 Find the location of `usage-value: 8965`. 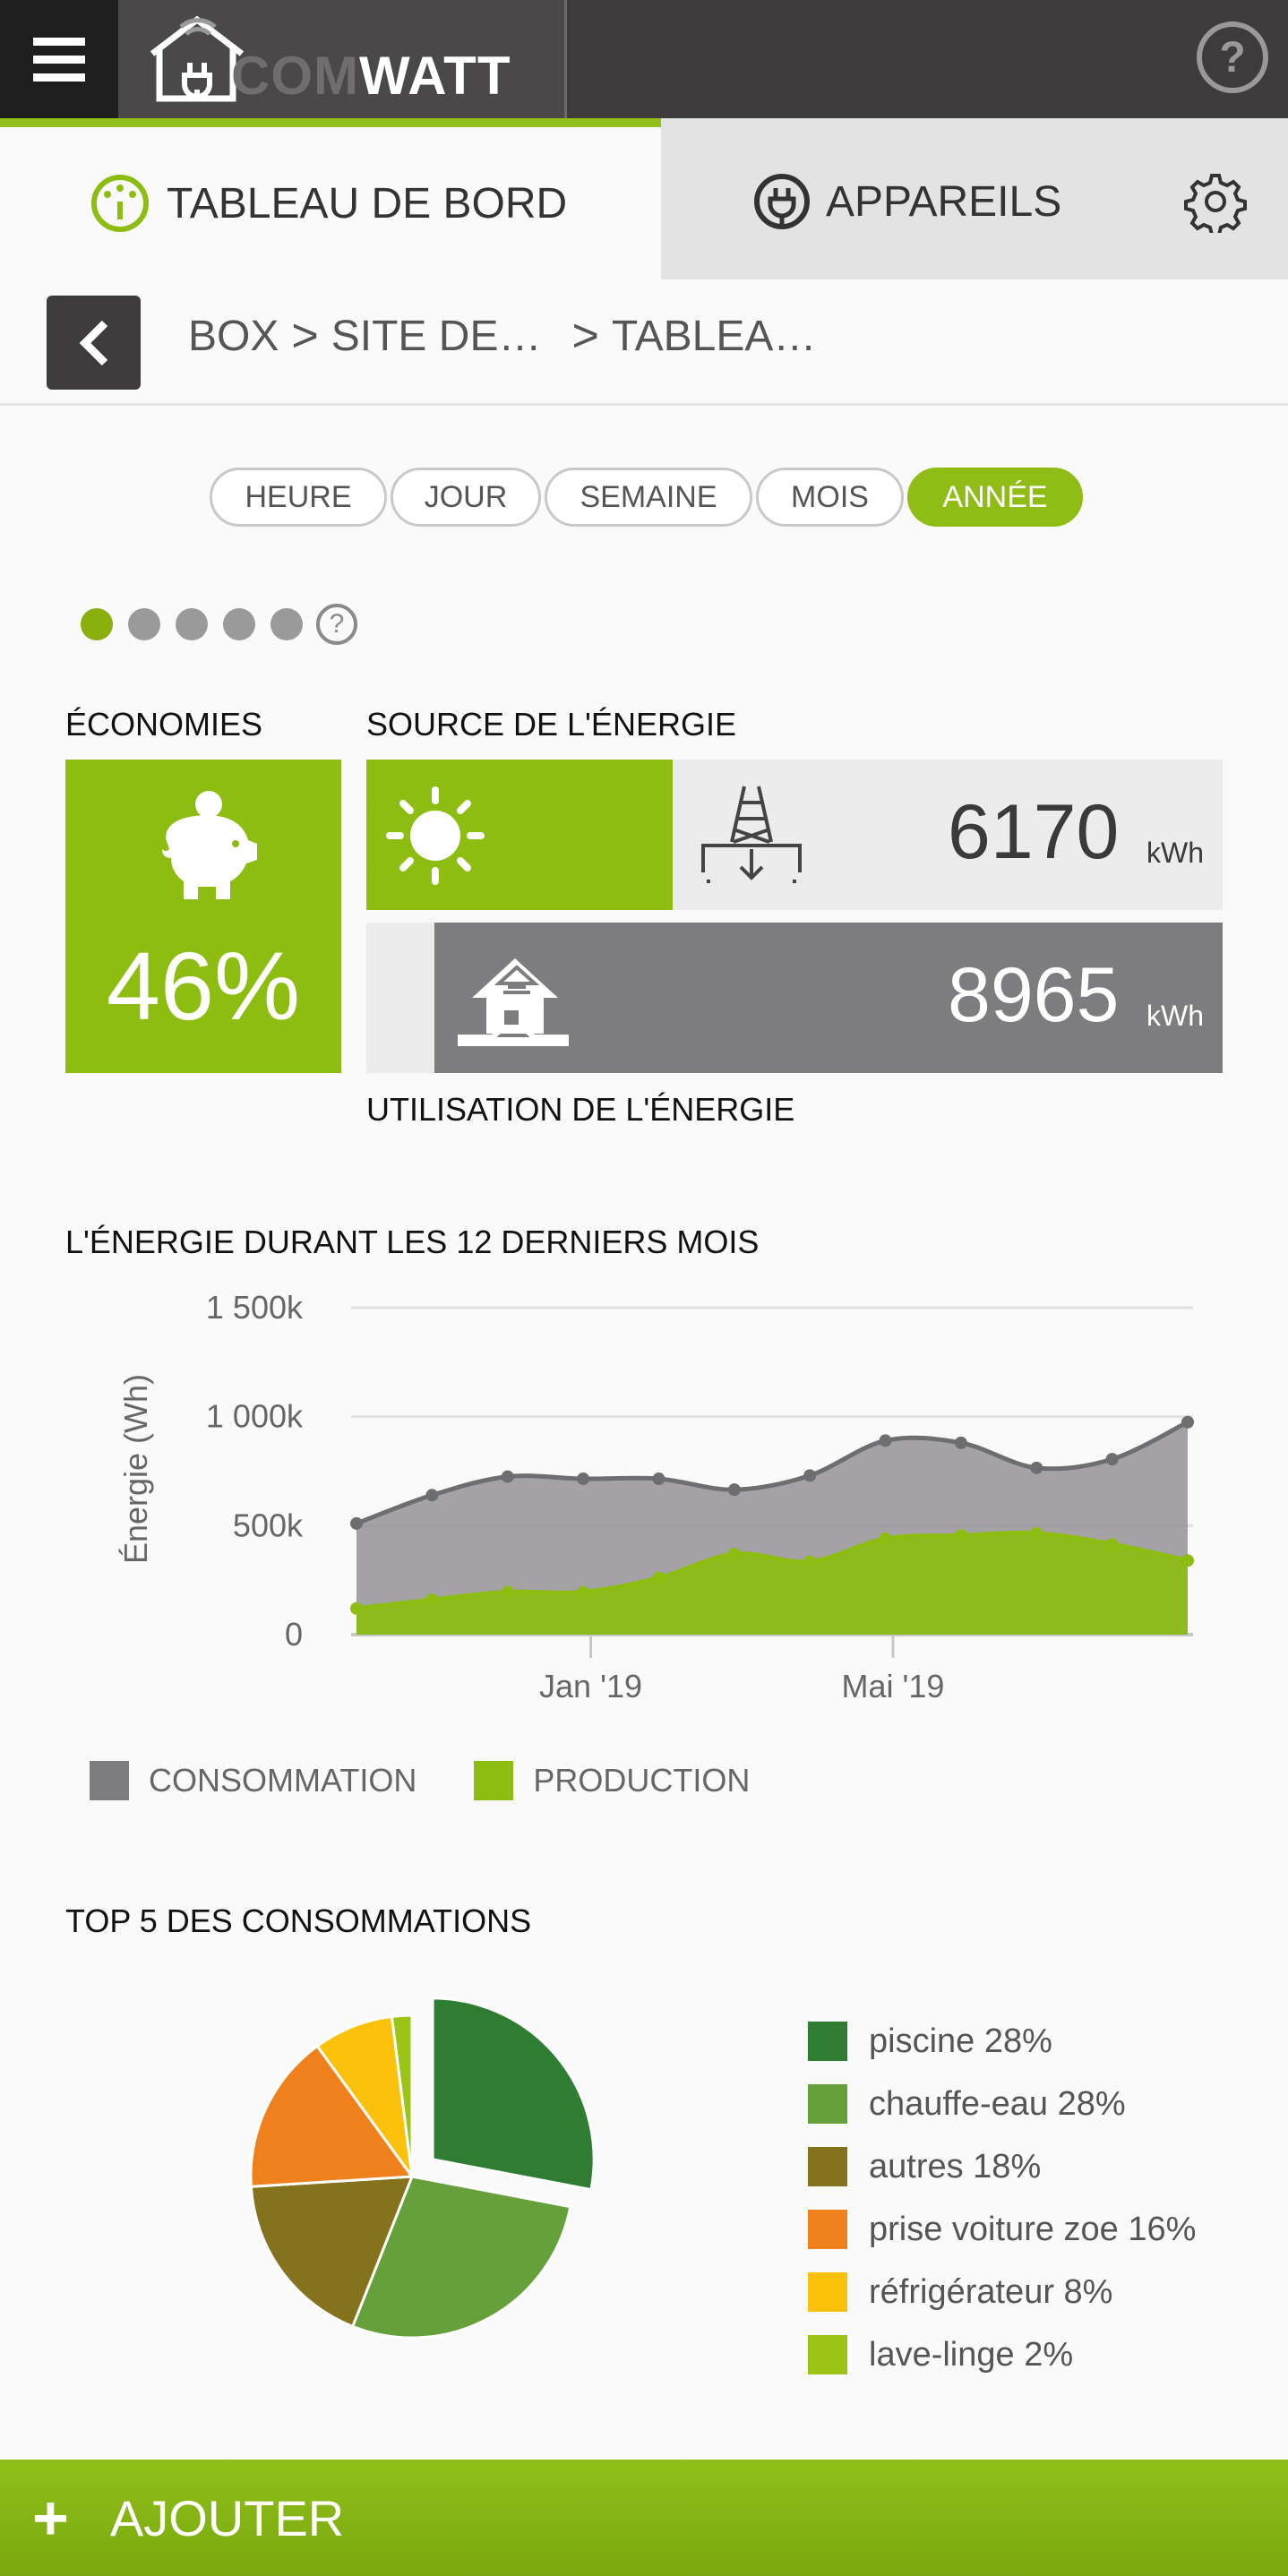

usage-value: 8965 is located at coordinates (1034, 995).